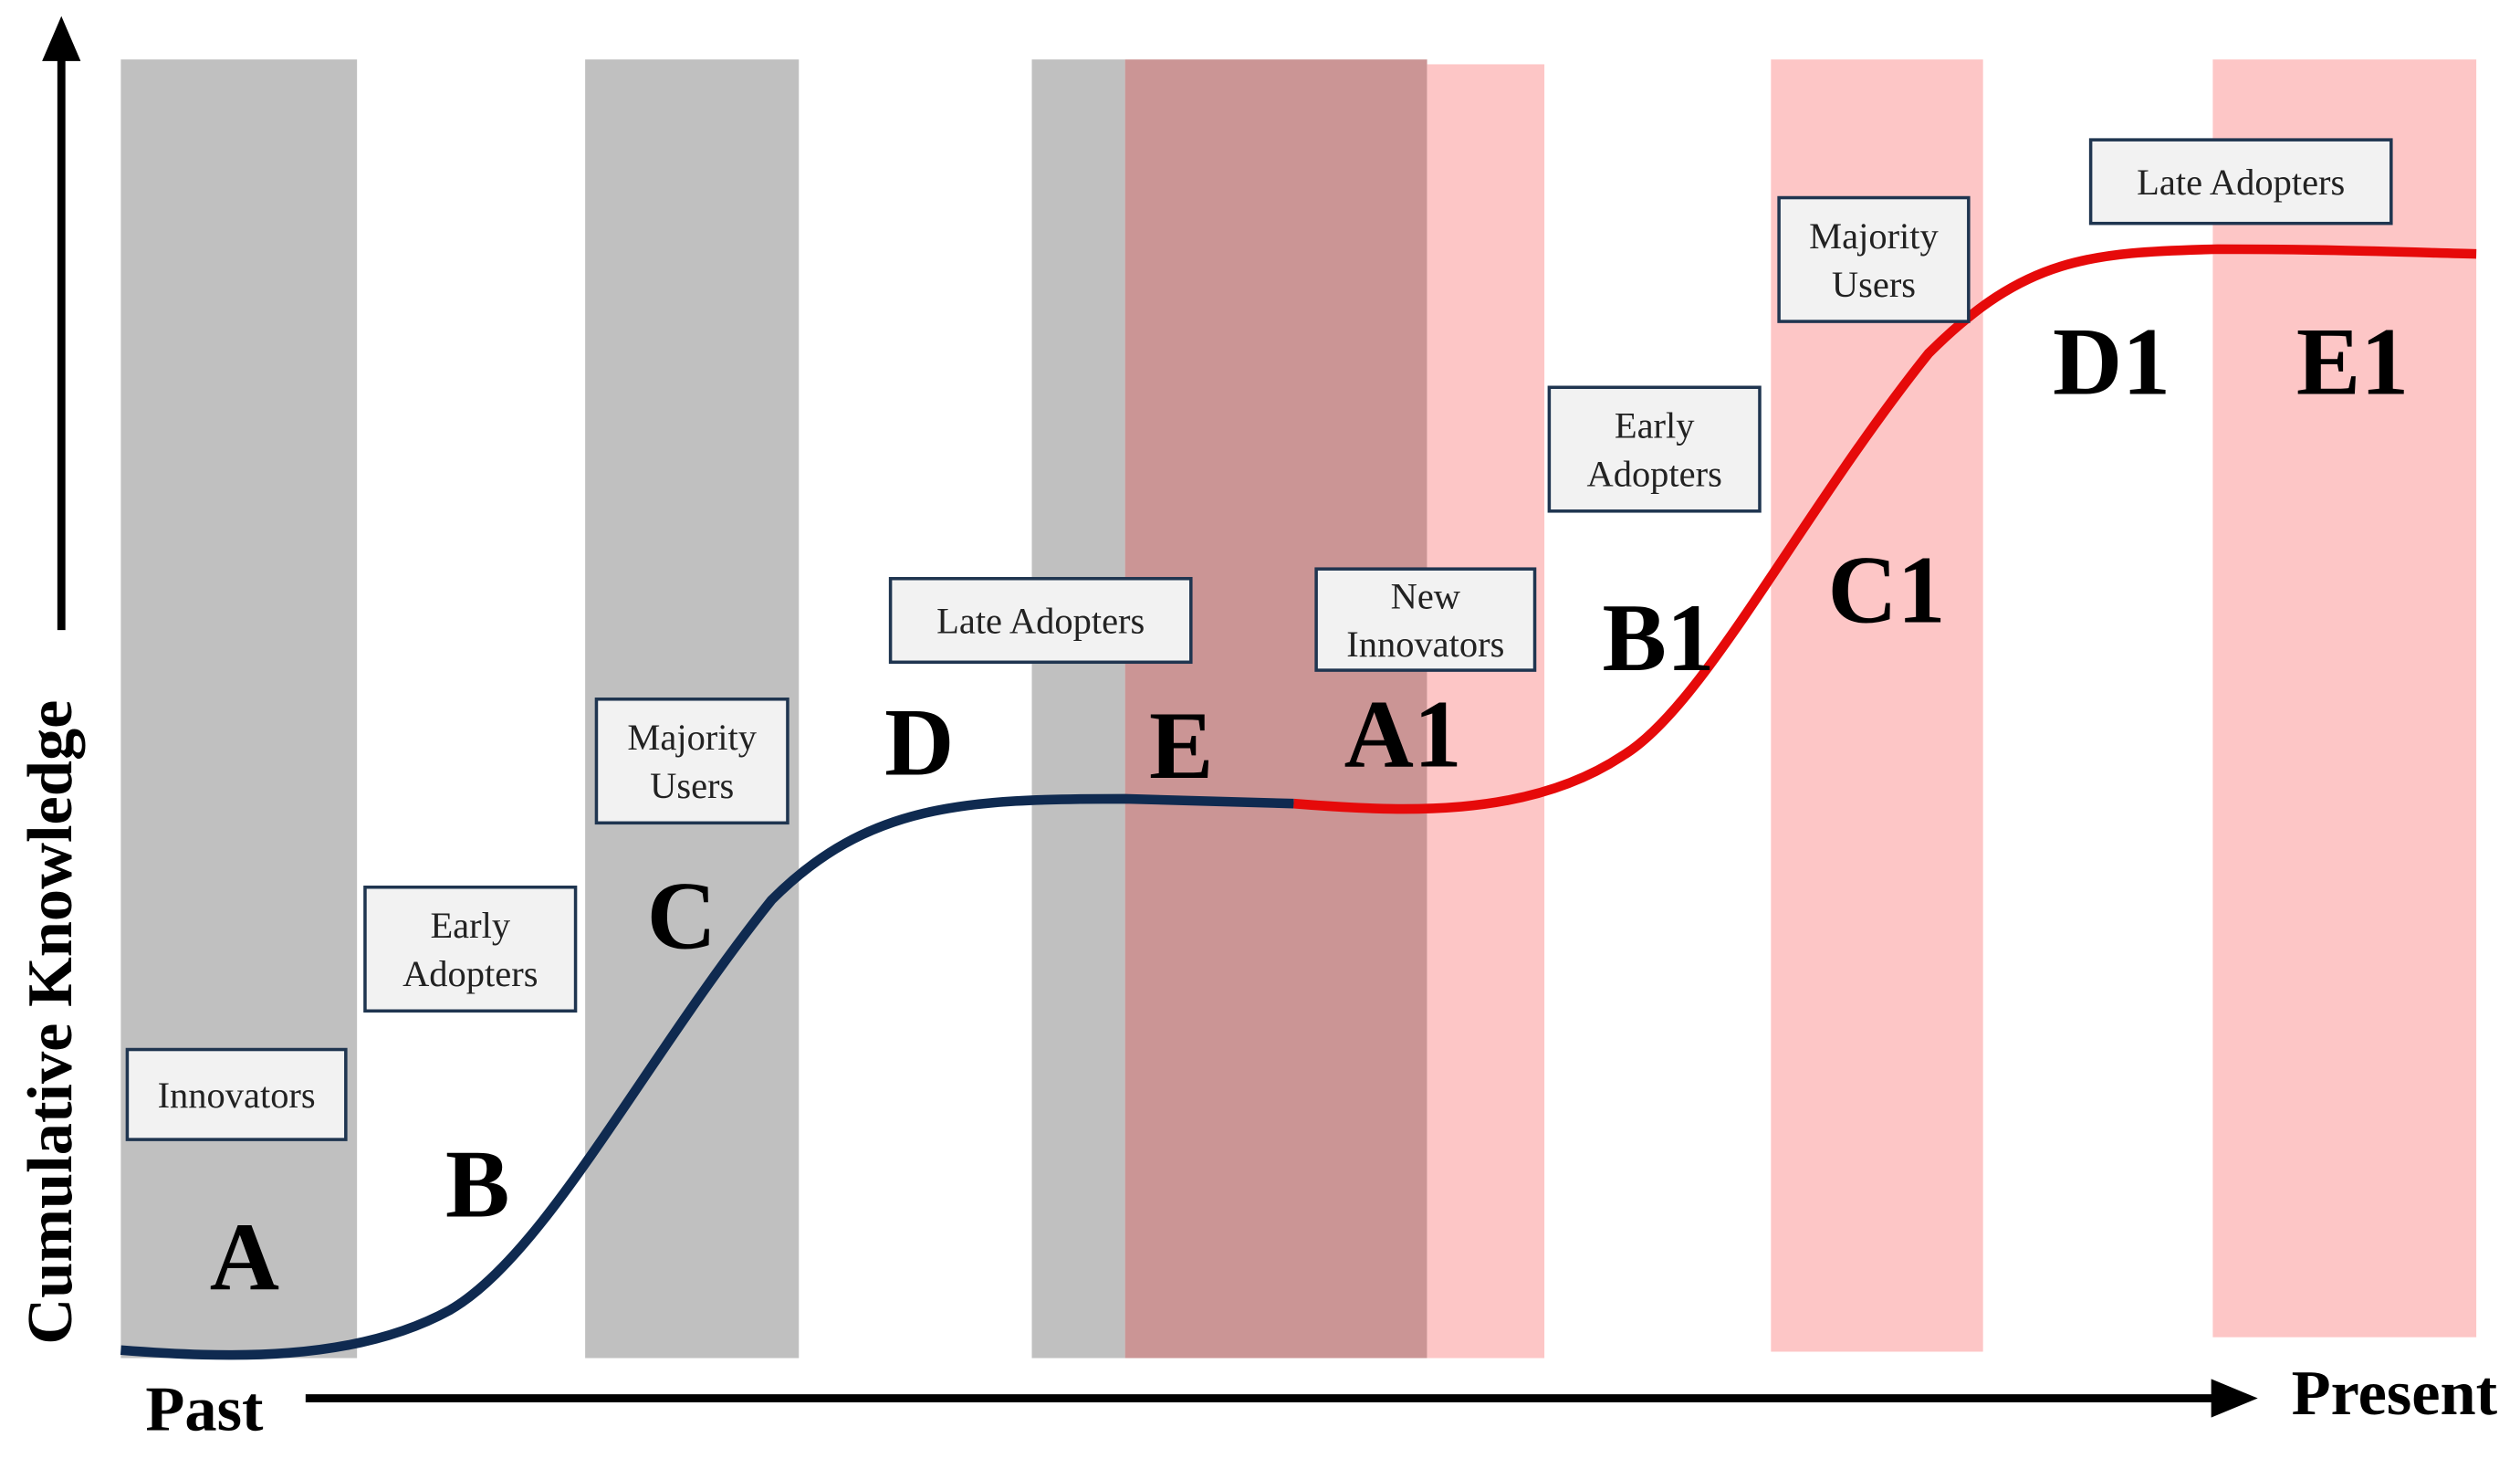  I want to click on stage-letter: E1, so click(2352, 361).